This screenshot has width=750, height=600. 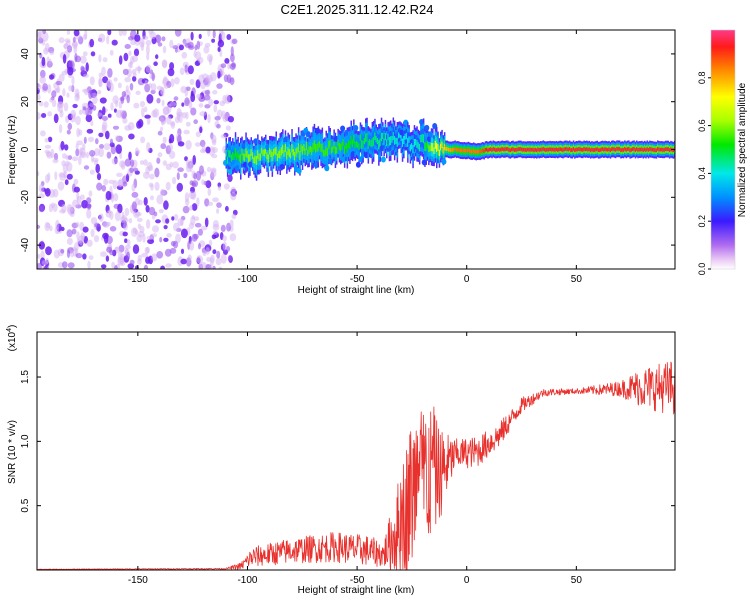 I want to click on colorbar-tick-label: 0.8, so click(x=702, y=78).